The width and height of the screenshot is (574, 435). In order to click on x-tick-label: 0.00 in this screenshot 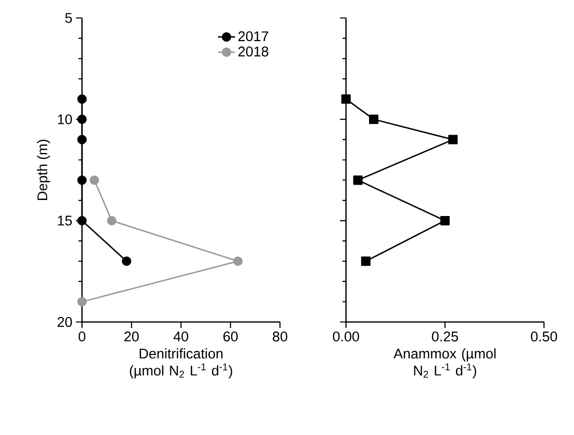, I will do `click(346, 337)`.